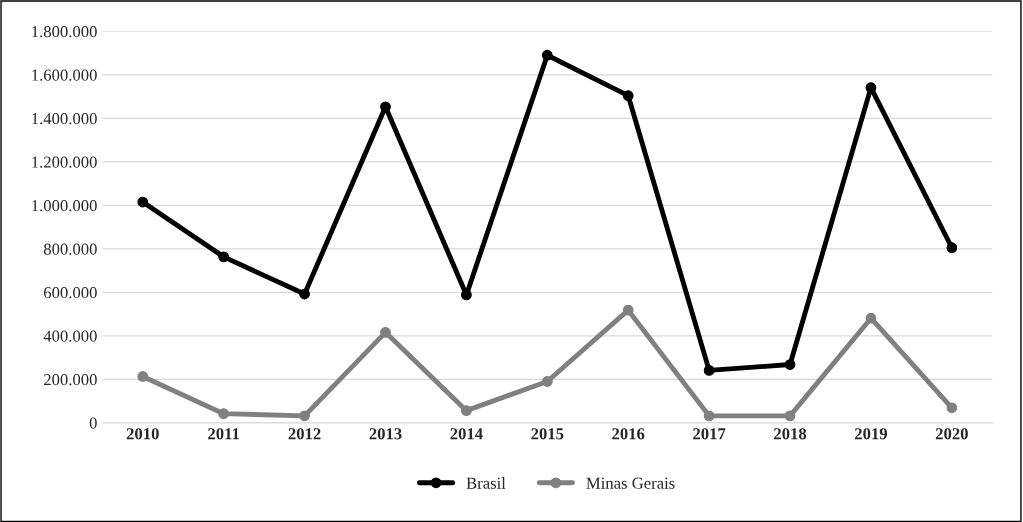 The image size is (1023, 522). Describe the element at coordinates (70, 380) in the screenshot. I see `y-tick-label: 200.000` at that location.